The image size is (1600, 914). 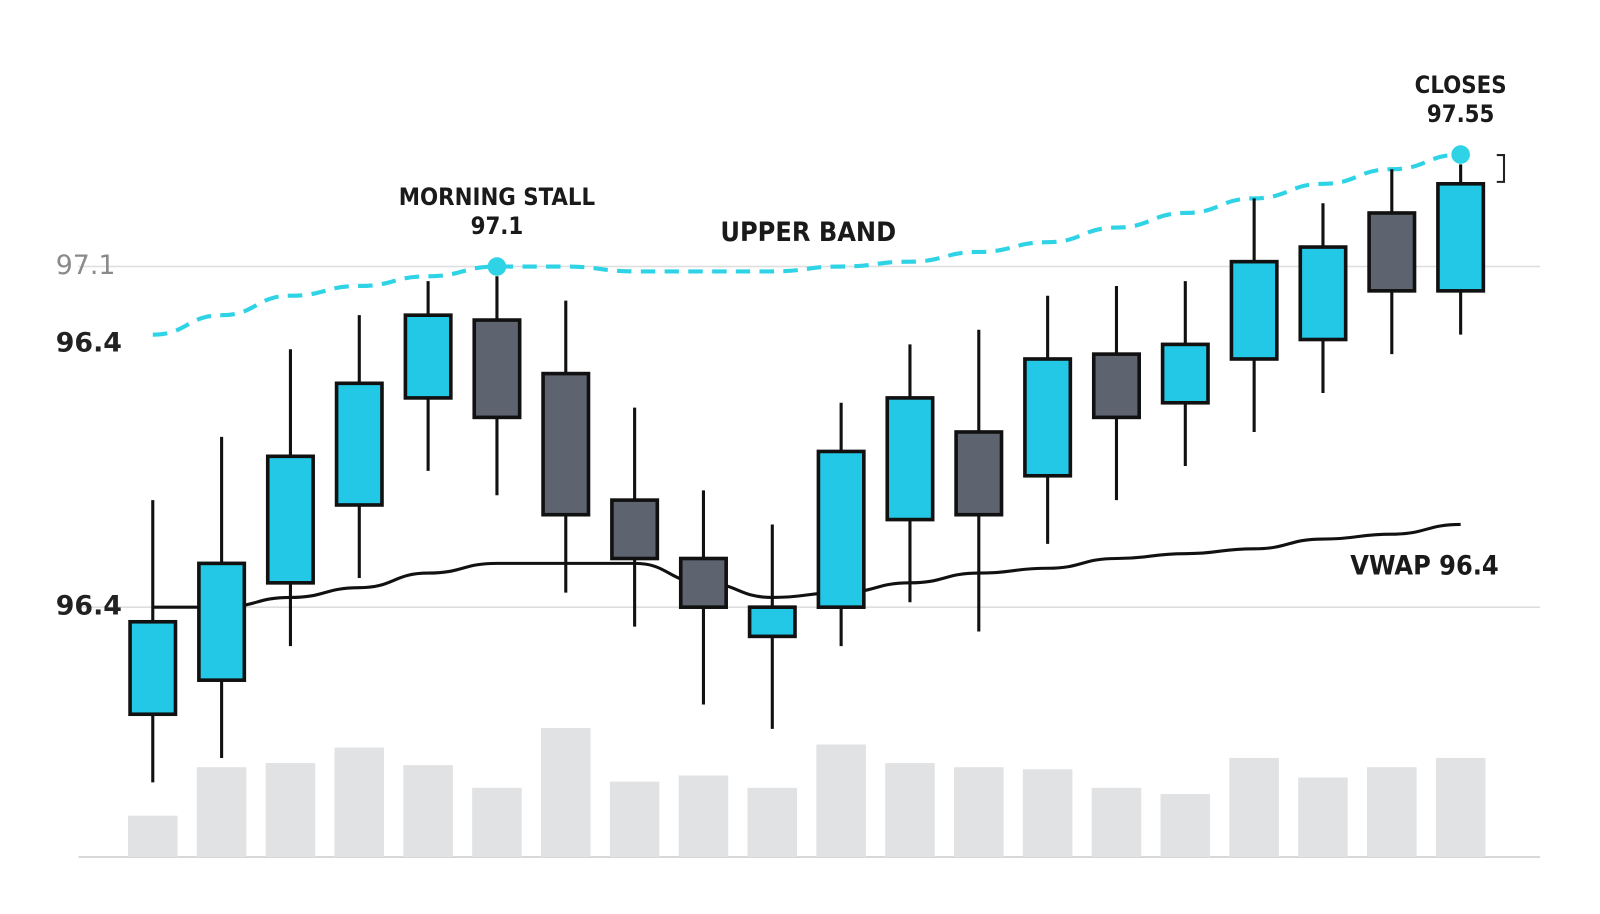 I want to click on annotation-text: 97.55, so click(x=1461, y=114).